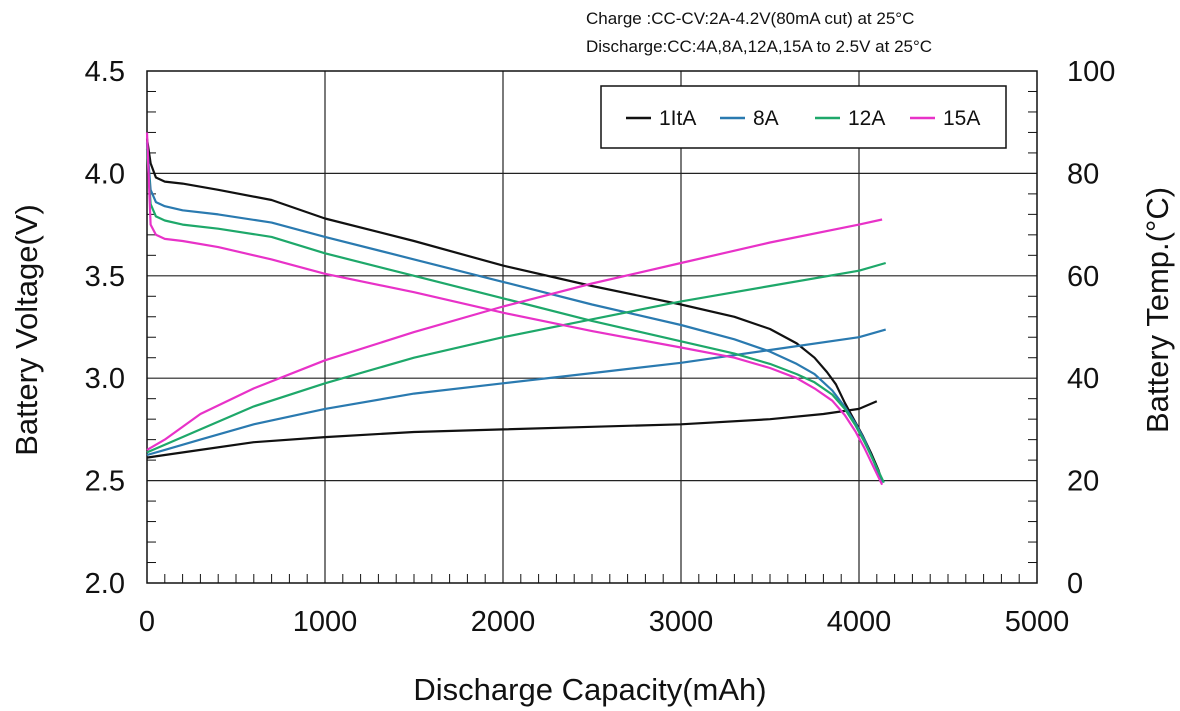 The height and width of the screenshot is (711, 1180). Describe the element at coordinates (105, 482) in the screenshot. I see `y-tick-label: 2.5` at that location.